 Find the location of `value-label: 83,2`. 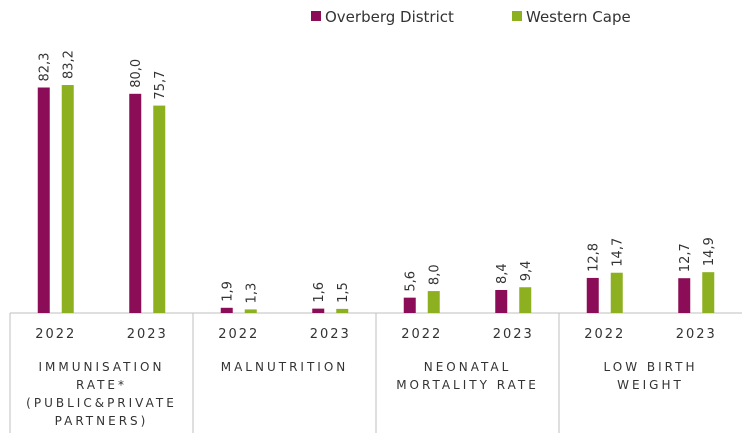

value-label: 83,2 is located at coordinates (69, 64).